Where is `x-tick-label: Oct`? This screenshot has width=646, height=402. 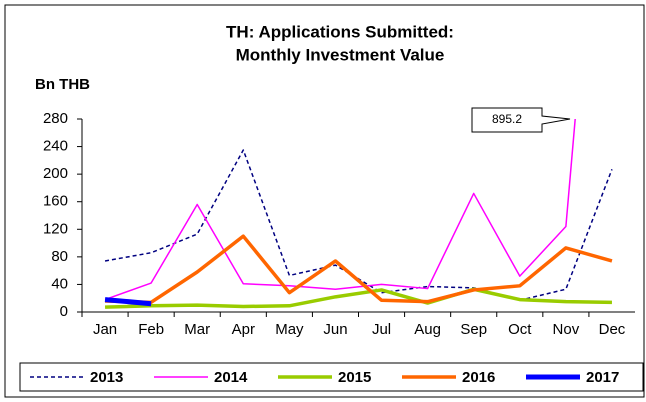
x-tick-label: Oct is located at coordinates (520, 329).